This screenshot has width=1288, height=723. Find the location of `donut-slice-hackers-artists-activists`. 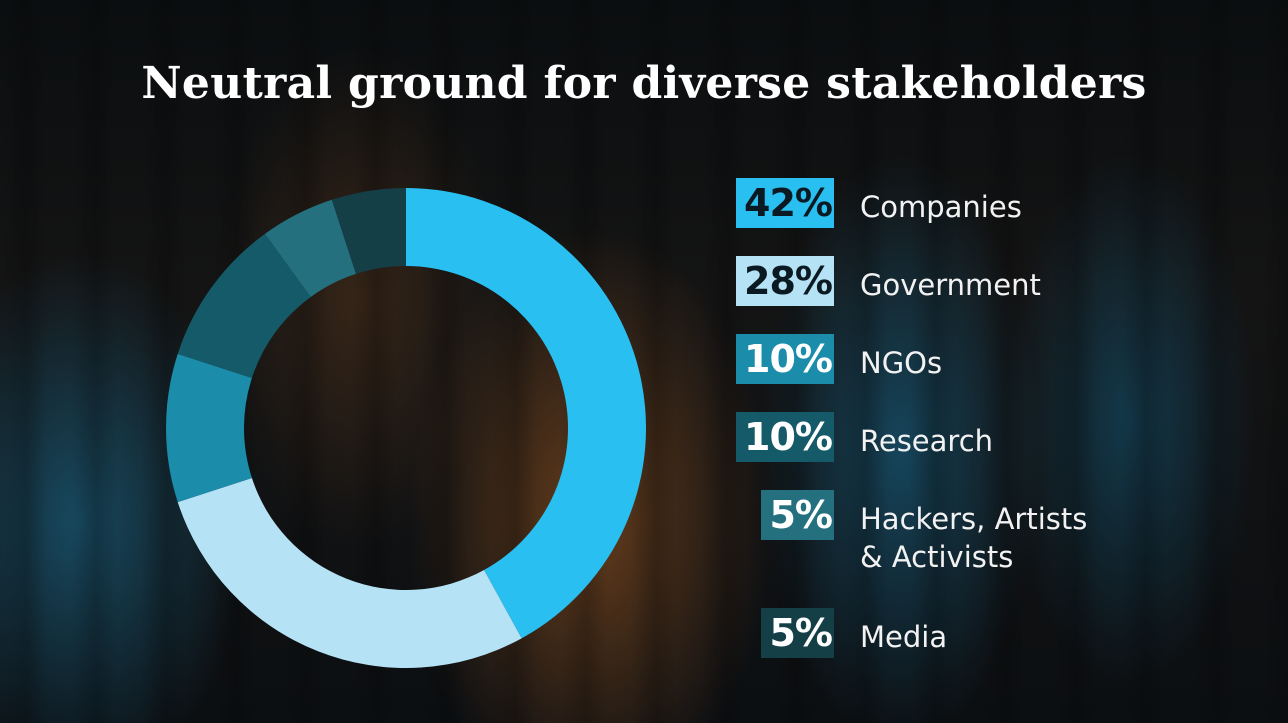

donut-slice-hackers-artists-activists is located at coordinates (310, 248).